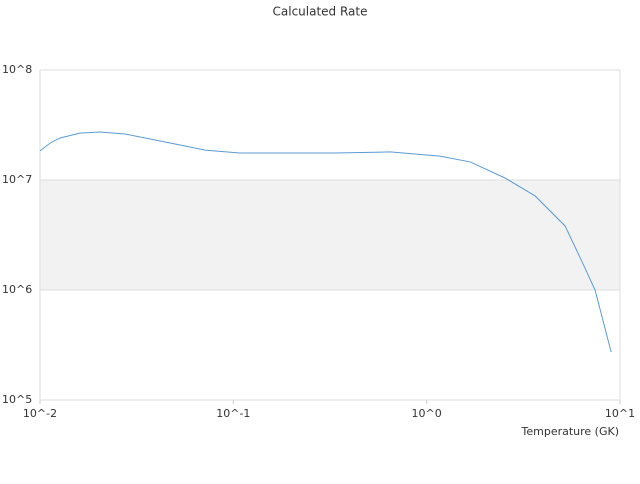 The width and height of the screenshot is (640, 484). I want to click on y-tick-label: 10^7, so click(17, 179).